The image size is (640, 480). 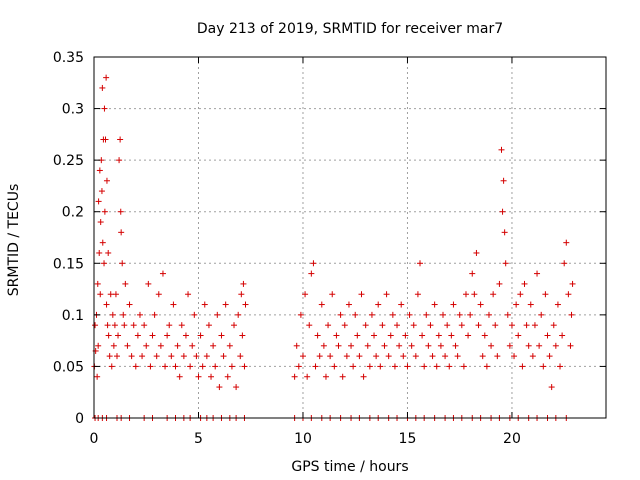 What do you see at coordinates (73, 316) in the screenshot?
I see `y-tick-label: 0.1` at bounding box center [73, 316].